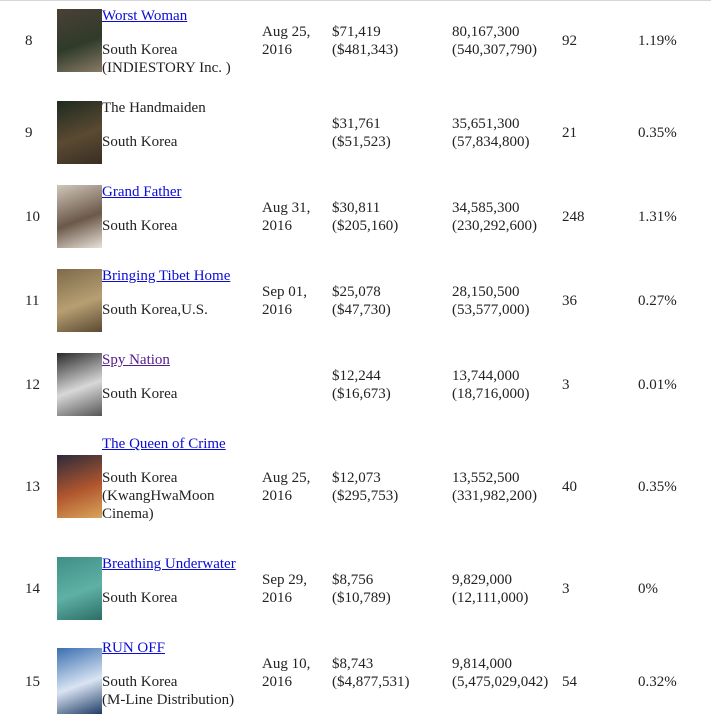 The height and width of the screenshot is (722, 711). I want to click on total-revenue-line: 34,585,300, so click(486, 208).